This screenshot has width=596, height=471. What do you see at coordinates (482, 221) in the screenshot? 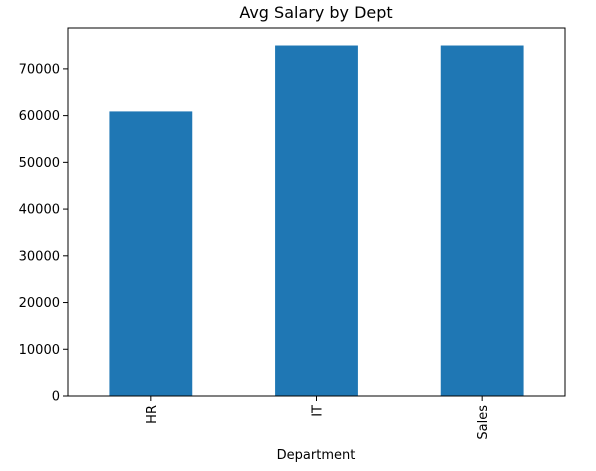
I see `bar-sales` at bounding box center [482, 221].